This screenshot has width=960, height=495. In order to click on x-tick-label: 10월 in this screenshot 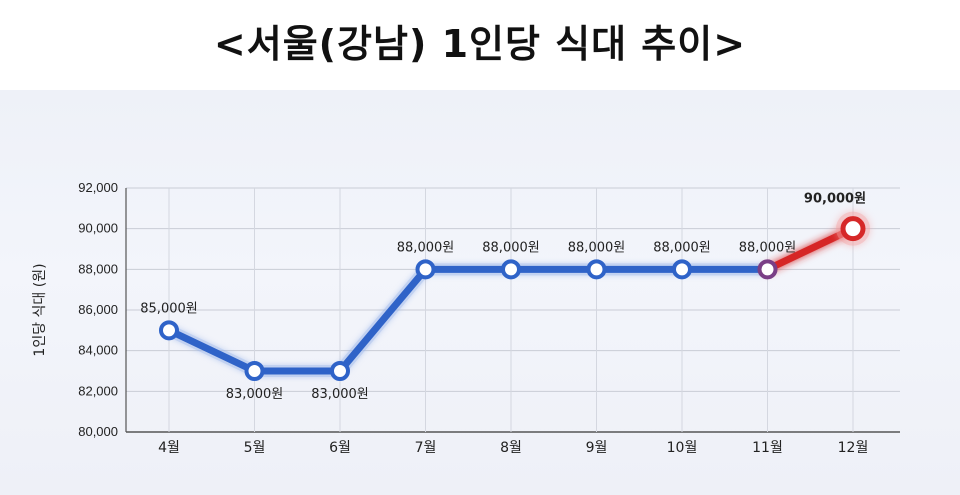, I will do `click(682, 448)`.